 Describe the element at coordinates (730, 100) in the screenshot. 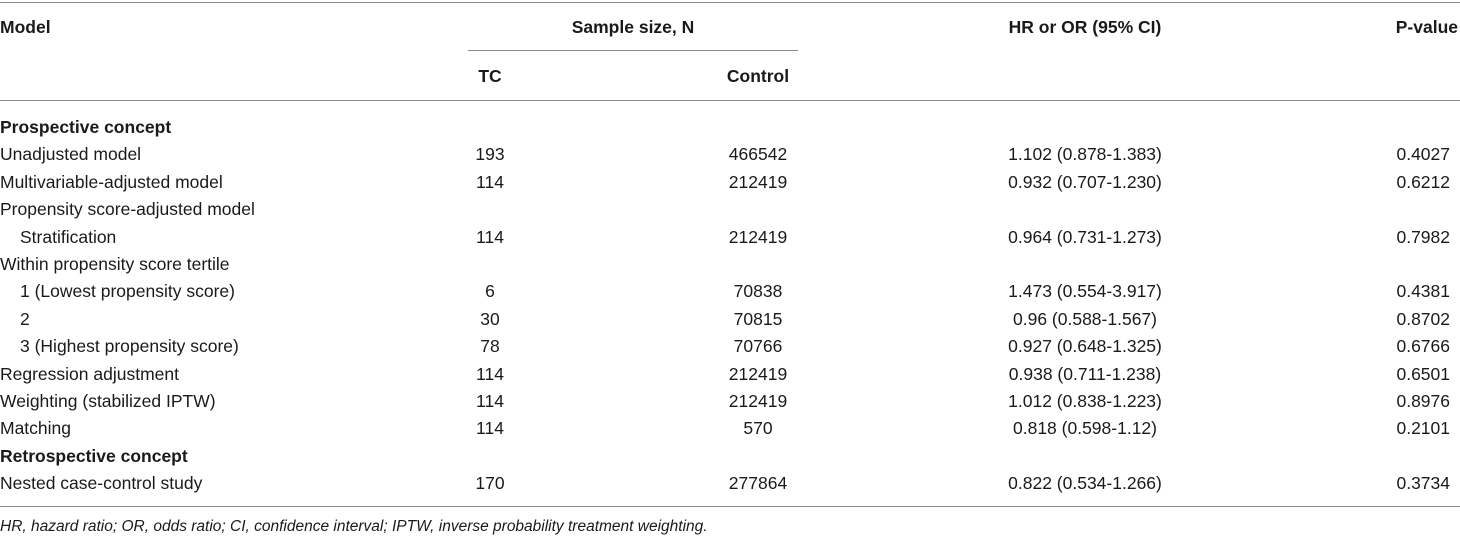

I see `header-rule` at that location.